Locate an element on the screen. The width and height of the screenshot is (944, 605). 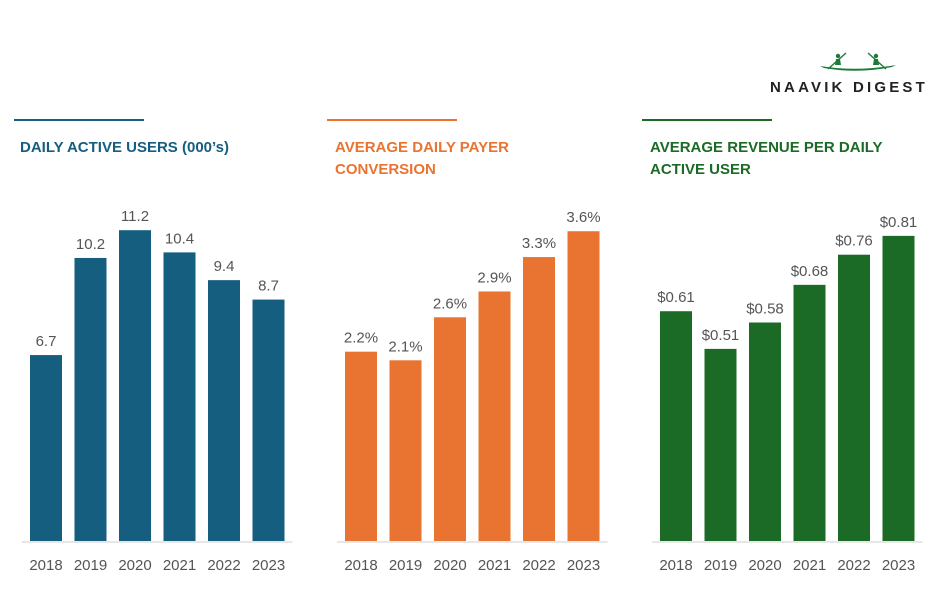
data-label-2022: 9.4 is located at coordinates (224, 266).